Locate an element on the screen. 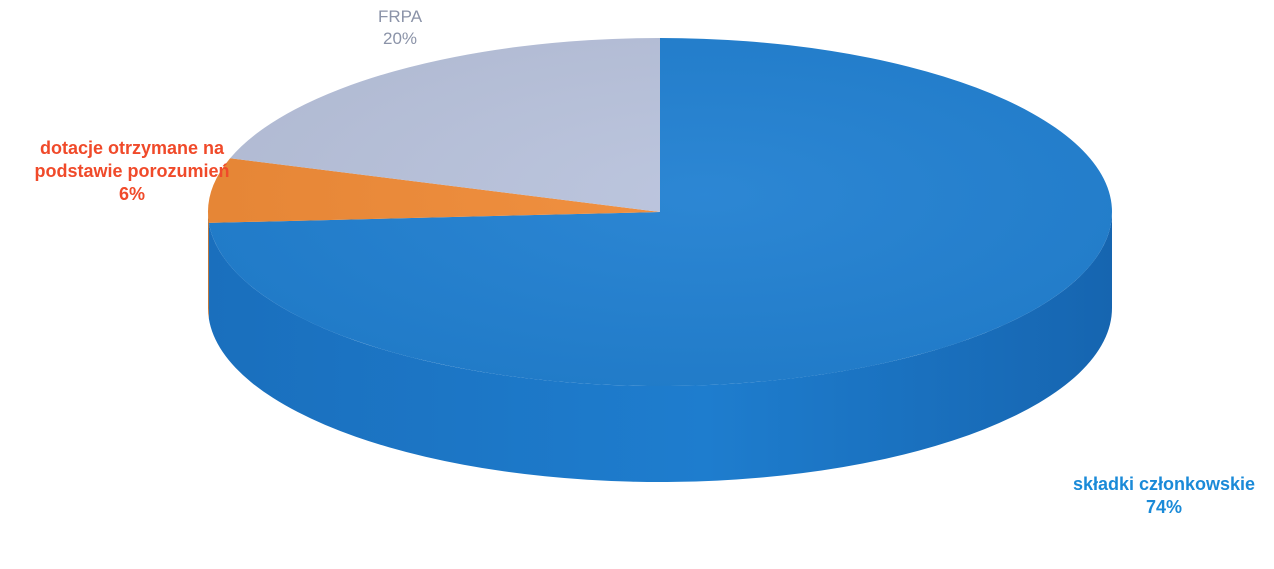  slice-name-label: dotacje otrzymane na is located at coordinates (132, 148).